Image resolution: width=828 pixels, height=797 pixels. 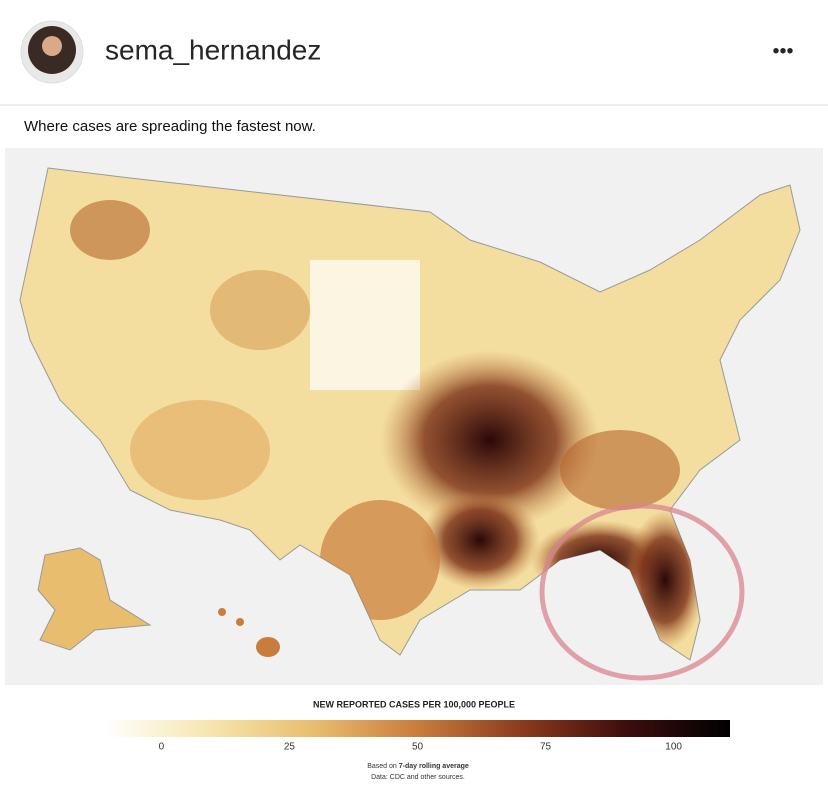 What do you see at coordinates (249, 632) in the screenshot?
I see `hawaii` at bounding box center [249, 632].